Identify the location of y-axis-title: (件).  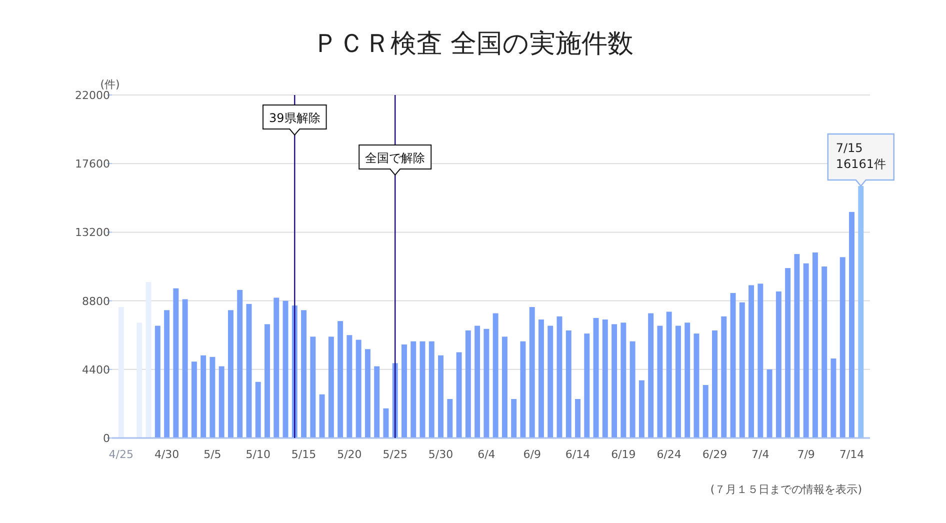
(110, 84).